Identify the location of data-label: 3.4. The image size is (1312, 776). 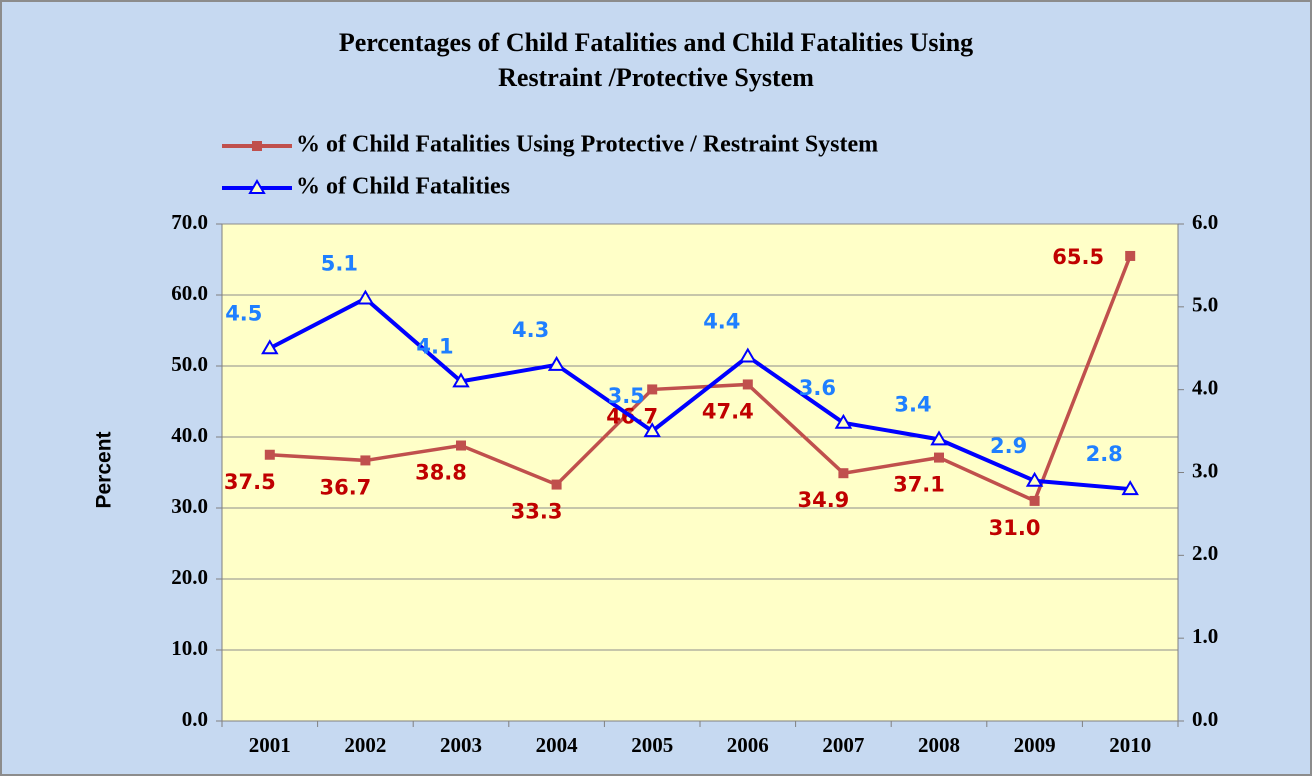
(912, 404).